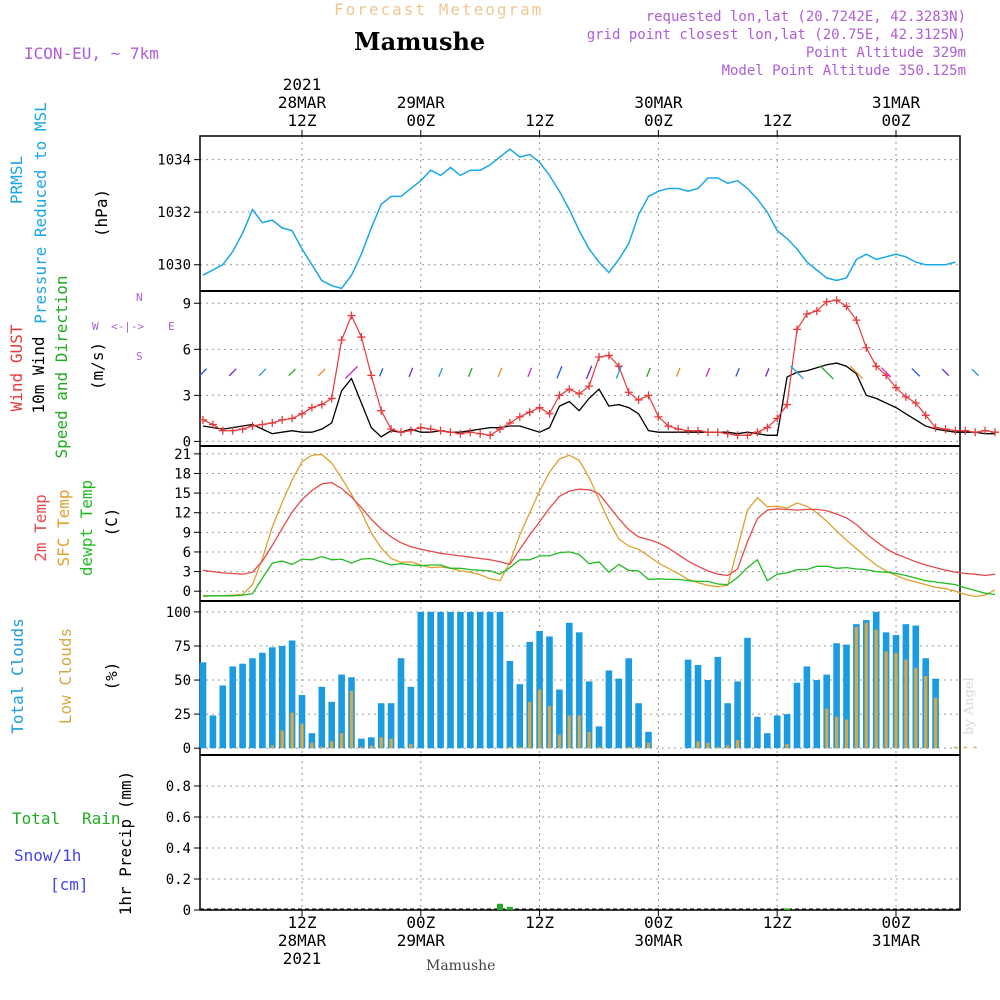 The width and height of the screenshot is (1000, 1000). Describe the element at coordinates (47, 855) in the screenshot. I see `snow-label: Snow/1h` at that location.